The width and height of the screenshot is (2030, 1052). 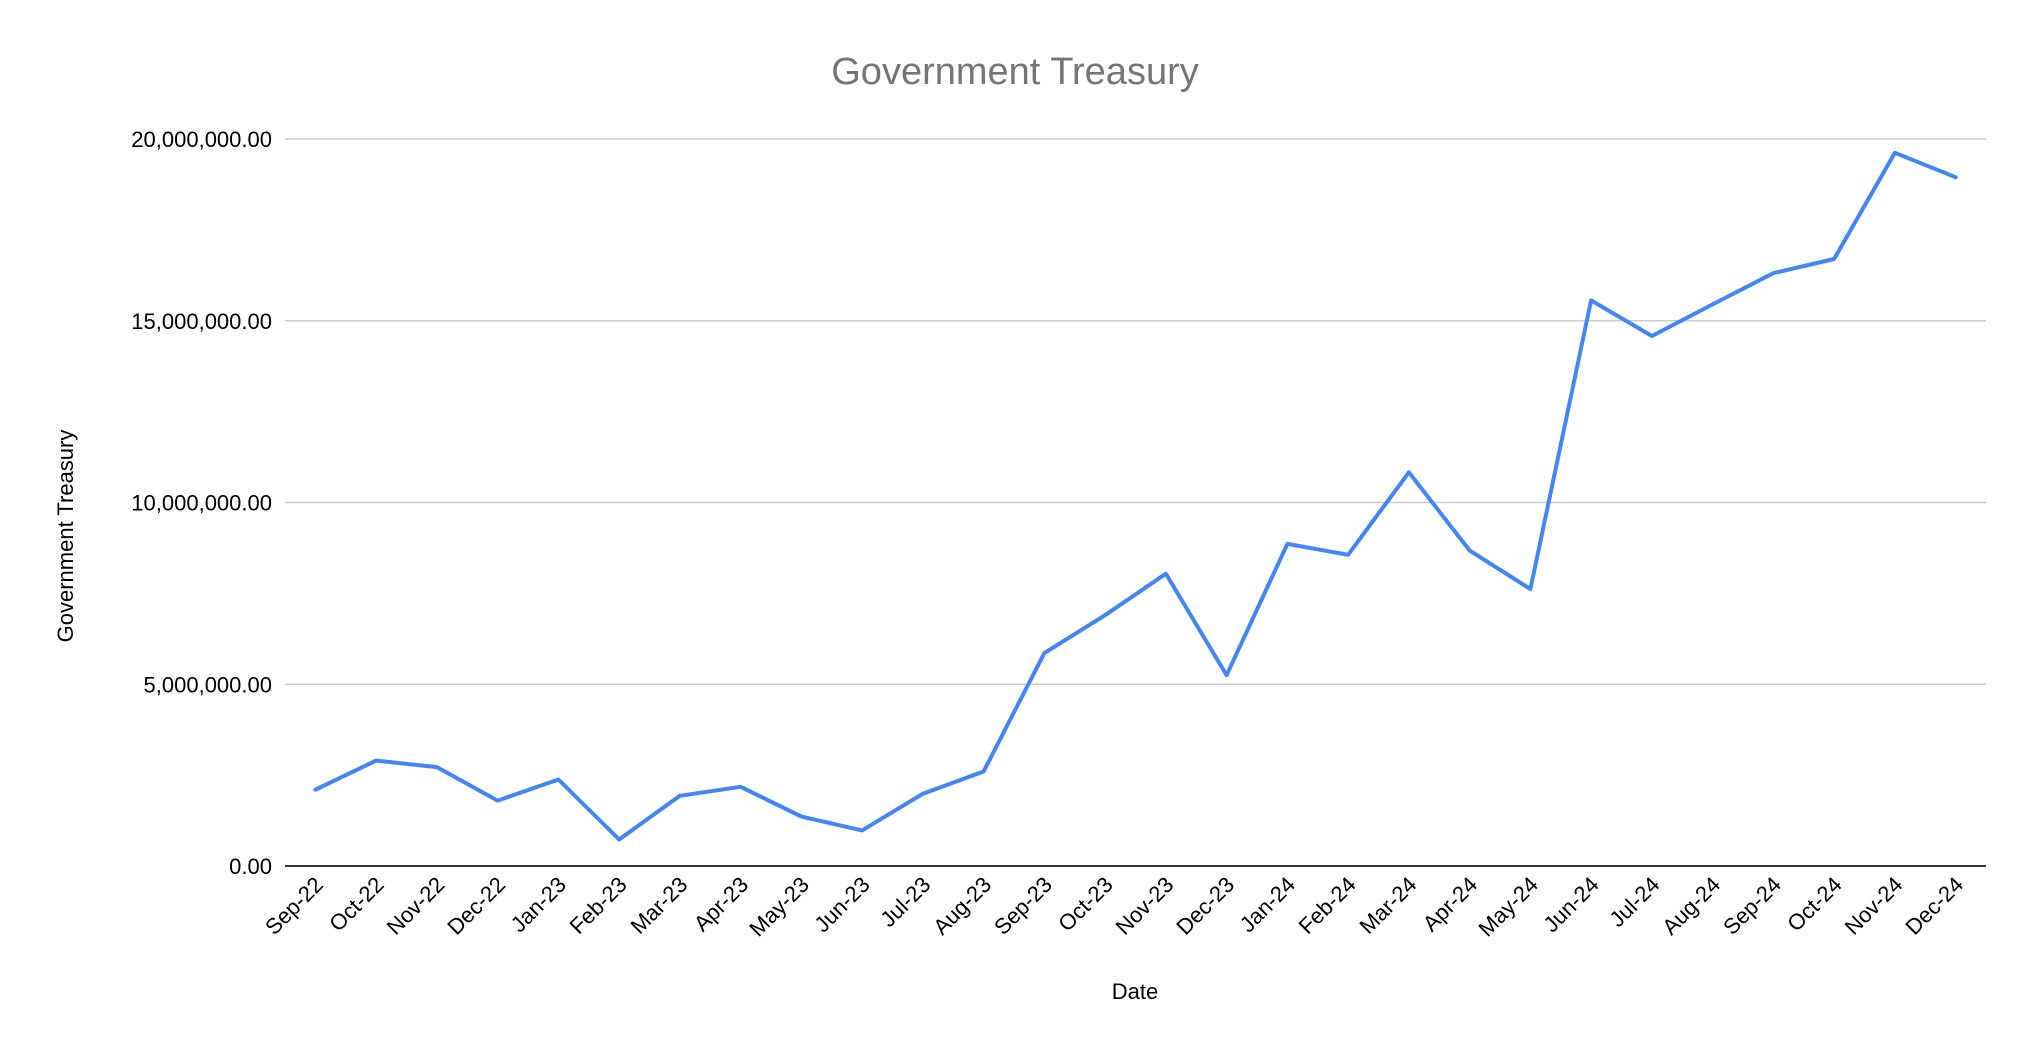 I want to click on x-tick-label: Dec-24, so click(x=1934, y=906).